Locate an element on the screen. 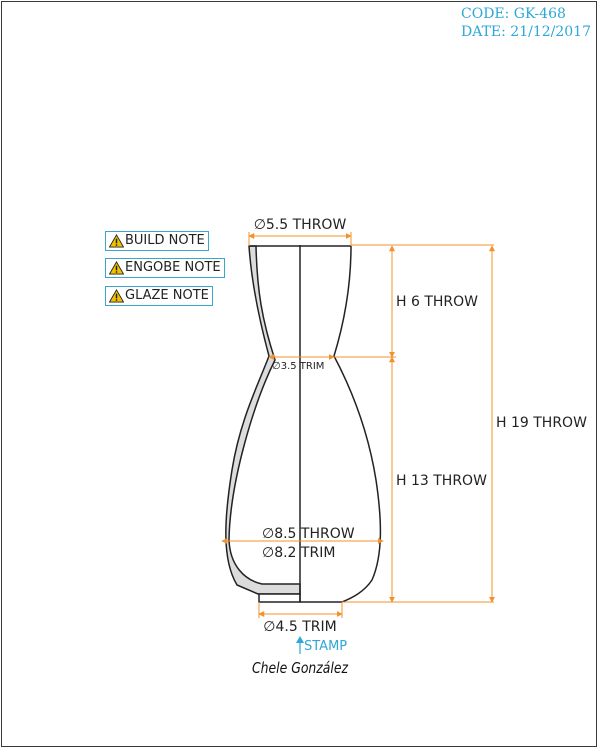  signature: Chele González is located at coordinates (300, 668).